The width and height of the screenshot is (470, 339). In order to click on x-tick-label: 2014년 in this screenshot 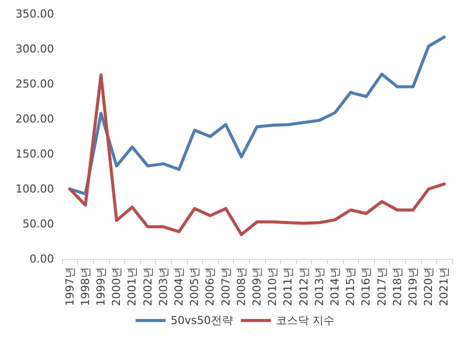, I will do `click(335, 286)`.